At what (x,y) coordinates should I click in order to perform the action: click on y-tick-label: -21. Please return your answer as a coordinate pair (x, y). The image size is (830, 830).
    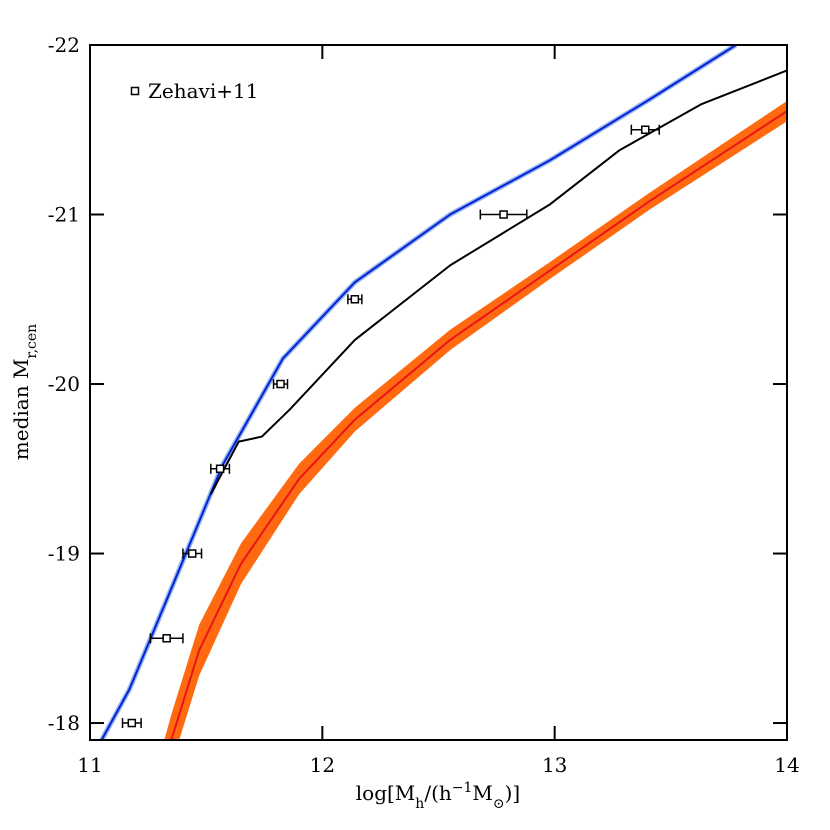
    Looking at the image, I should click on (64, 215).